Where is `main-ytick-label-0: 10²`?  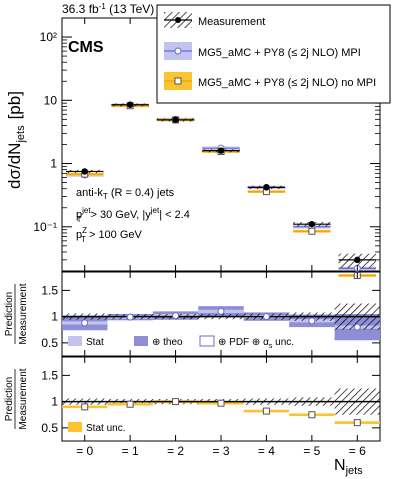 main-ytick-label-0: 10² is located at coordinates (48, 37).